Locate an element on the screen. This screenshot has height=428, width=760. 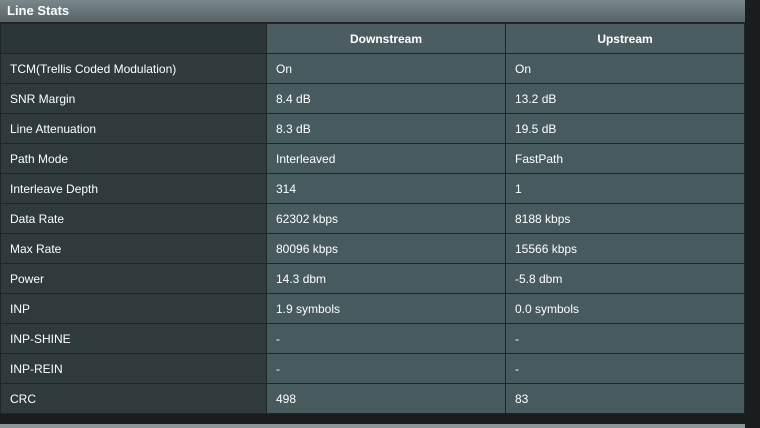
table-row: Interleave Depth 314 1 is located at coordinates (372, 188).